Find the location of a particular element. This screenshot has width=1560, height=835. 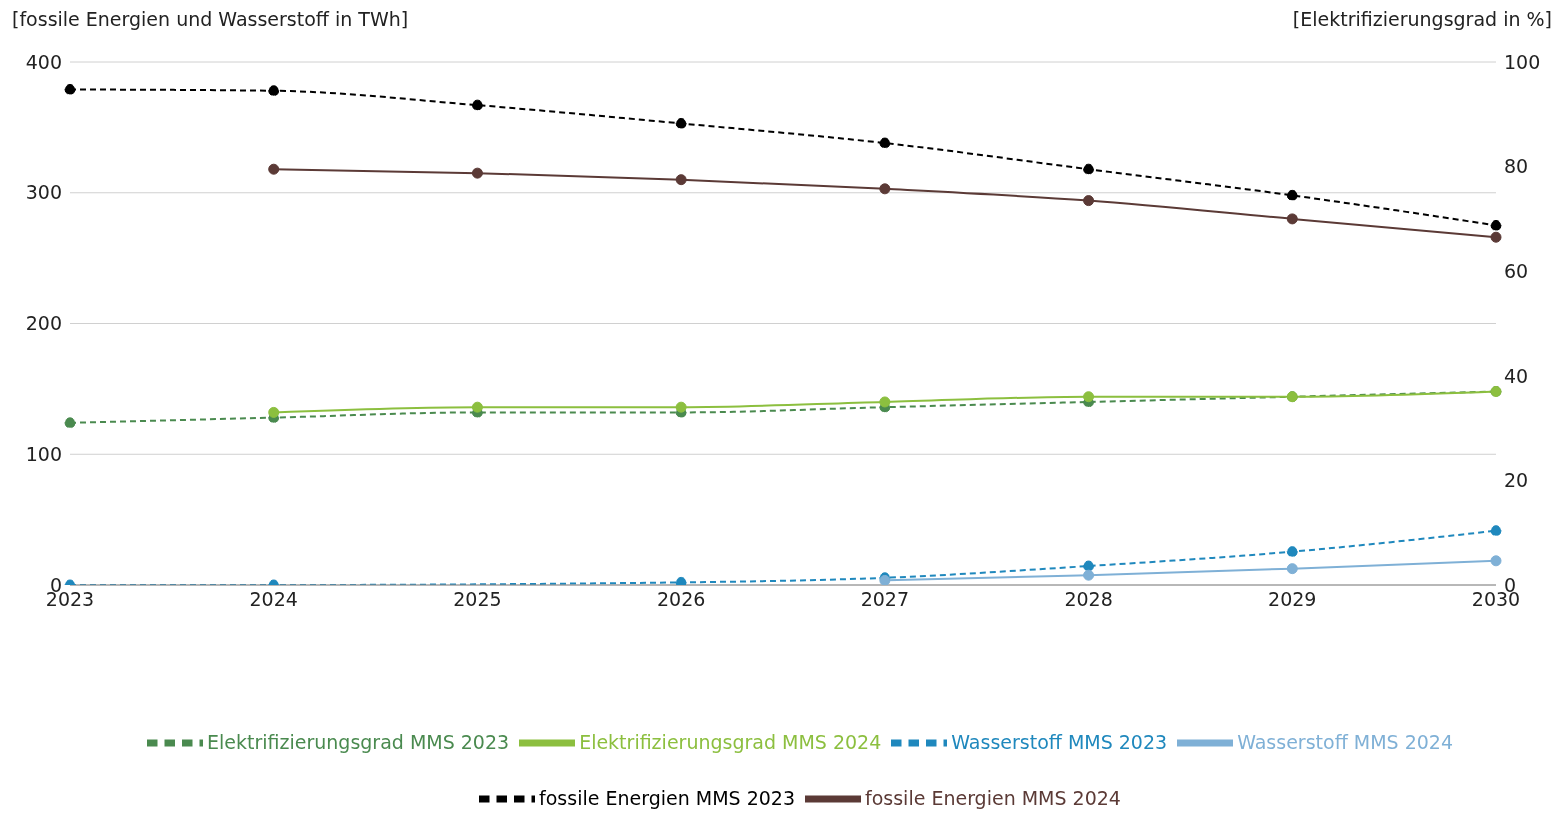

x-tick-label: 2028 is located at coordinates (1088, 599).